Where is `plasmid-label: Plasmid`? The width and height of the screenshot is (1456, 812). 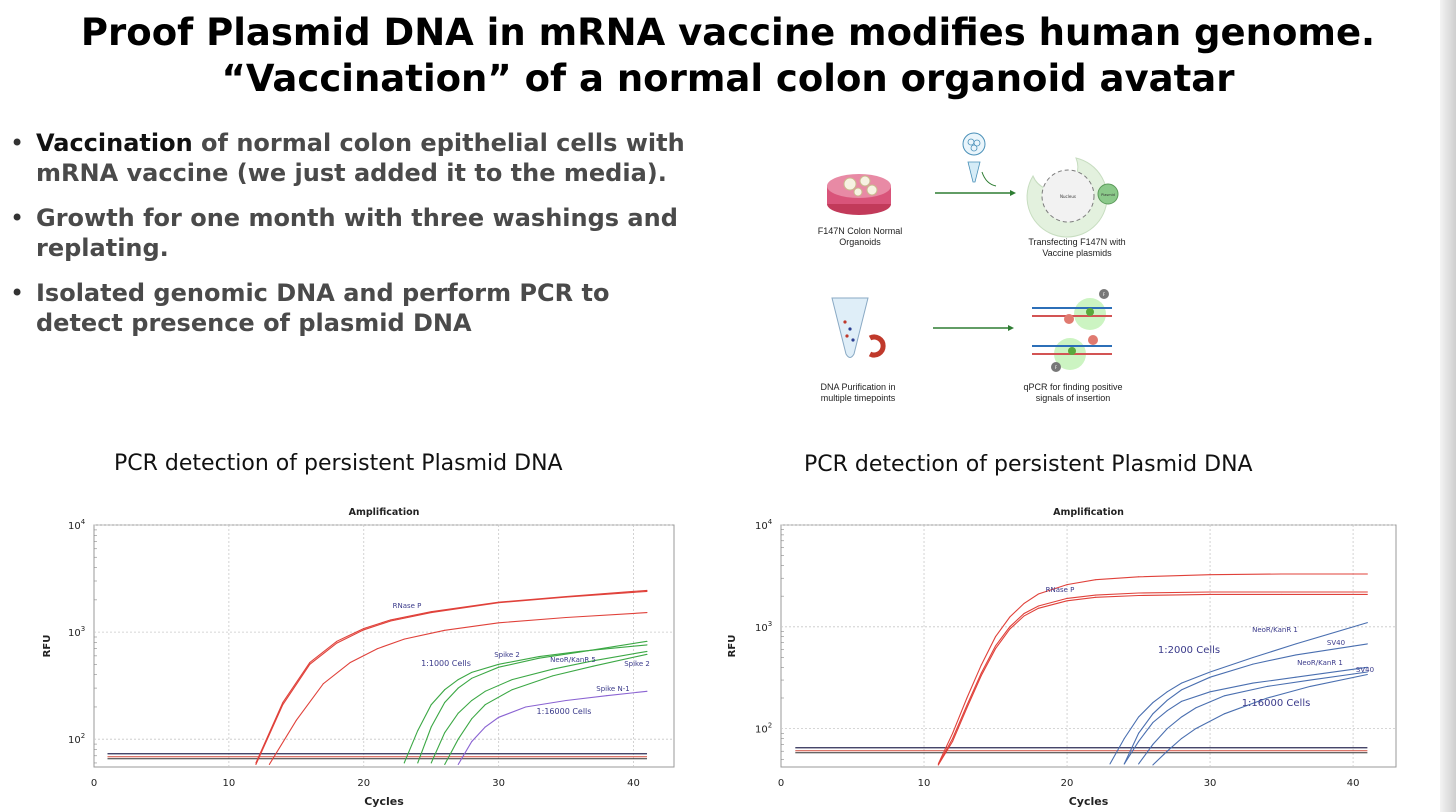
plasmid-label: Plasmid is located at coordinates (1108, 195).